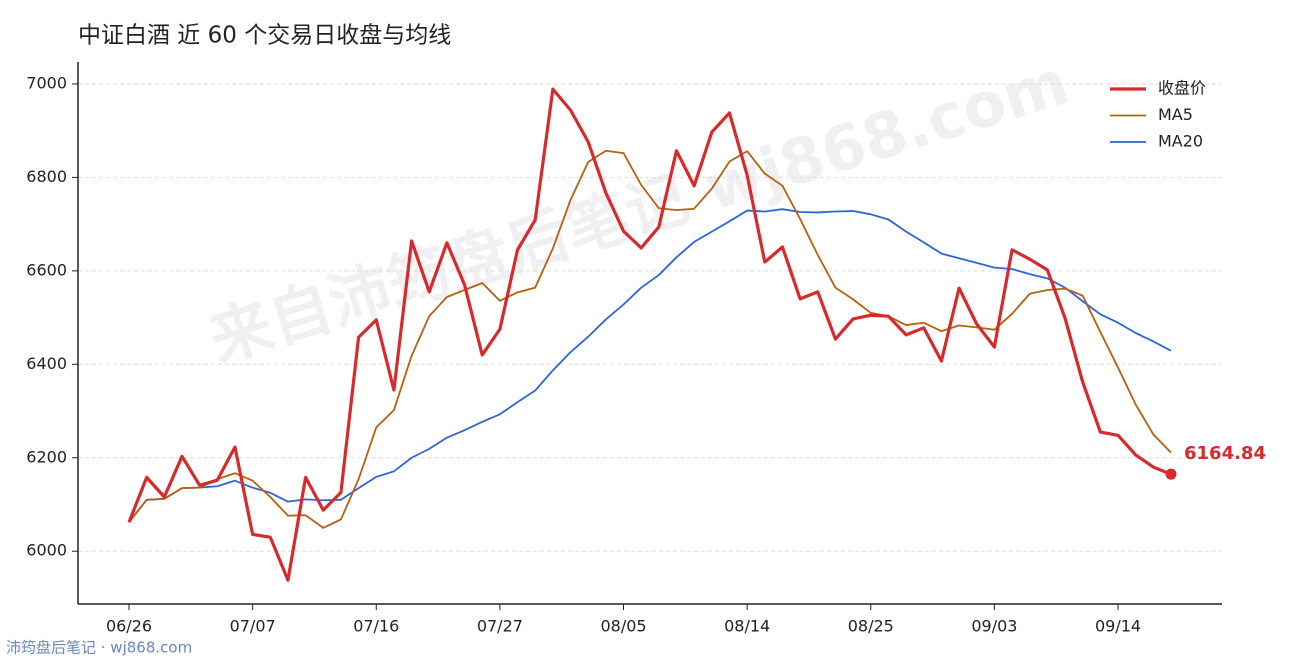 The height and width of the screenshot is (660, 1290). Describe the element at coordinates (1182, 88) in the screenshot. I see `legend-label: 收盘价` at that location.